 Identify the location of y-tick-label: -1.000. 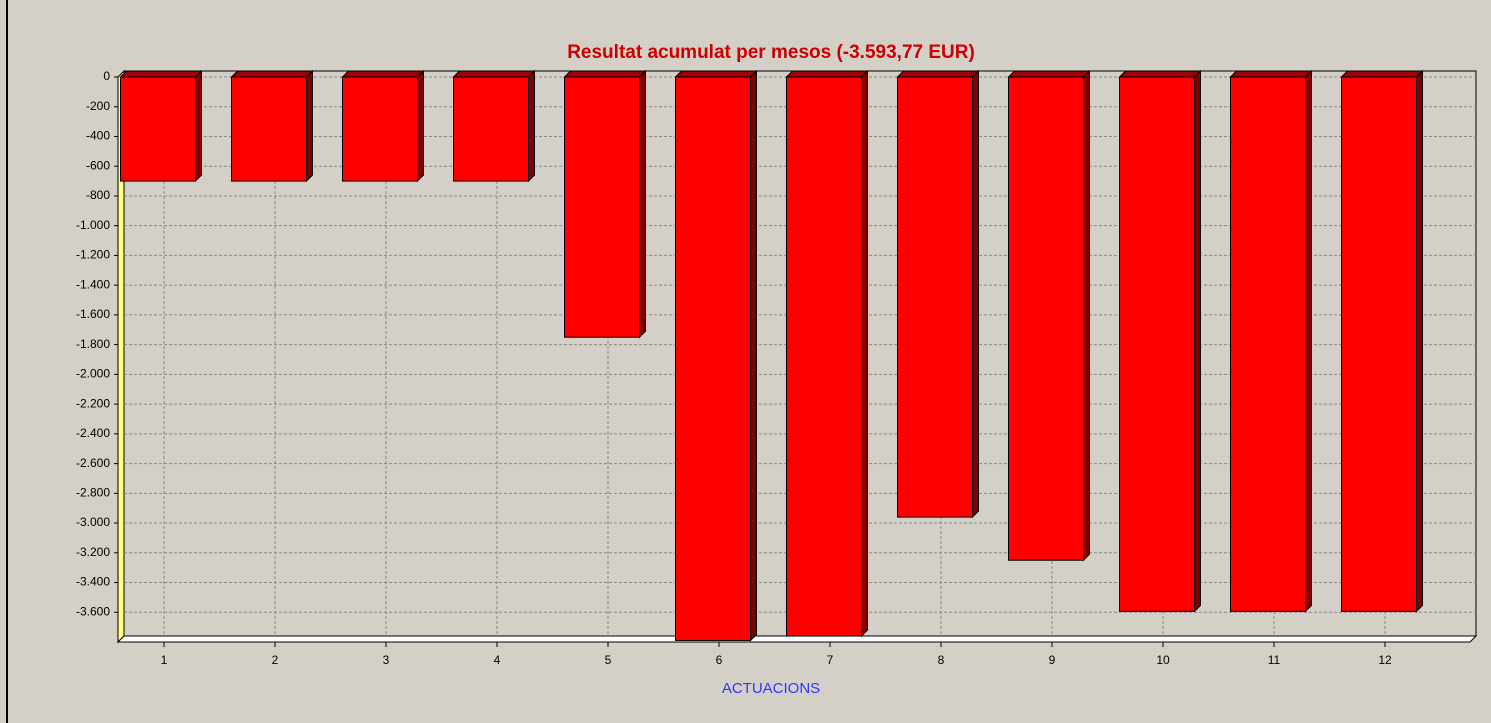
(93, 225).